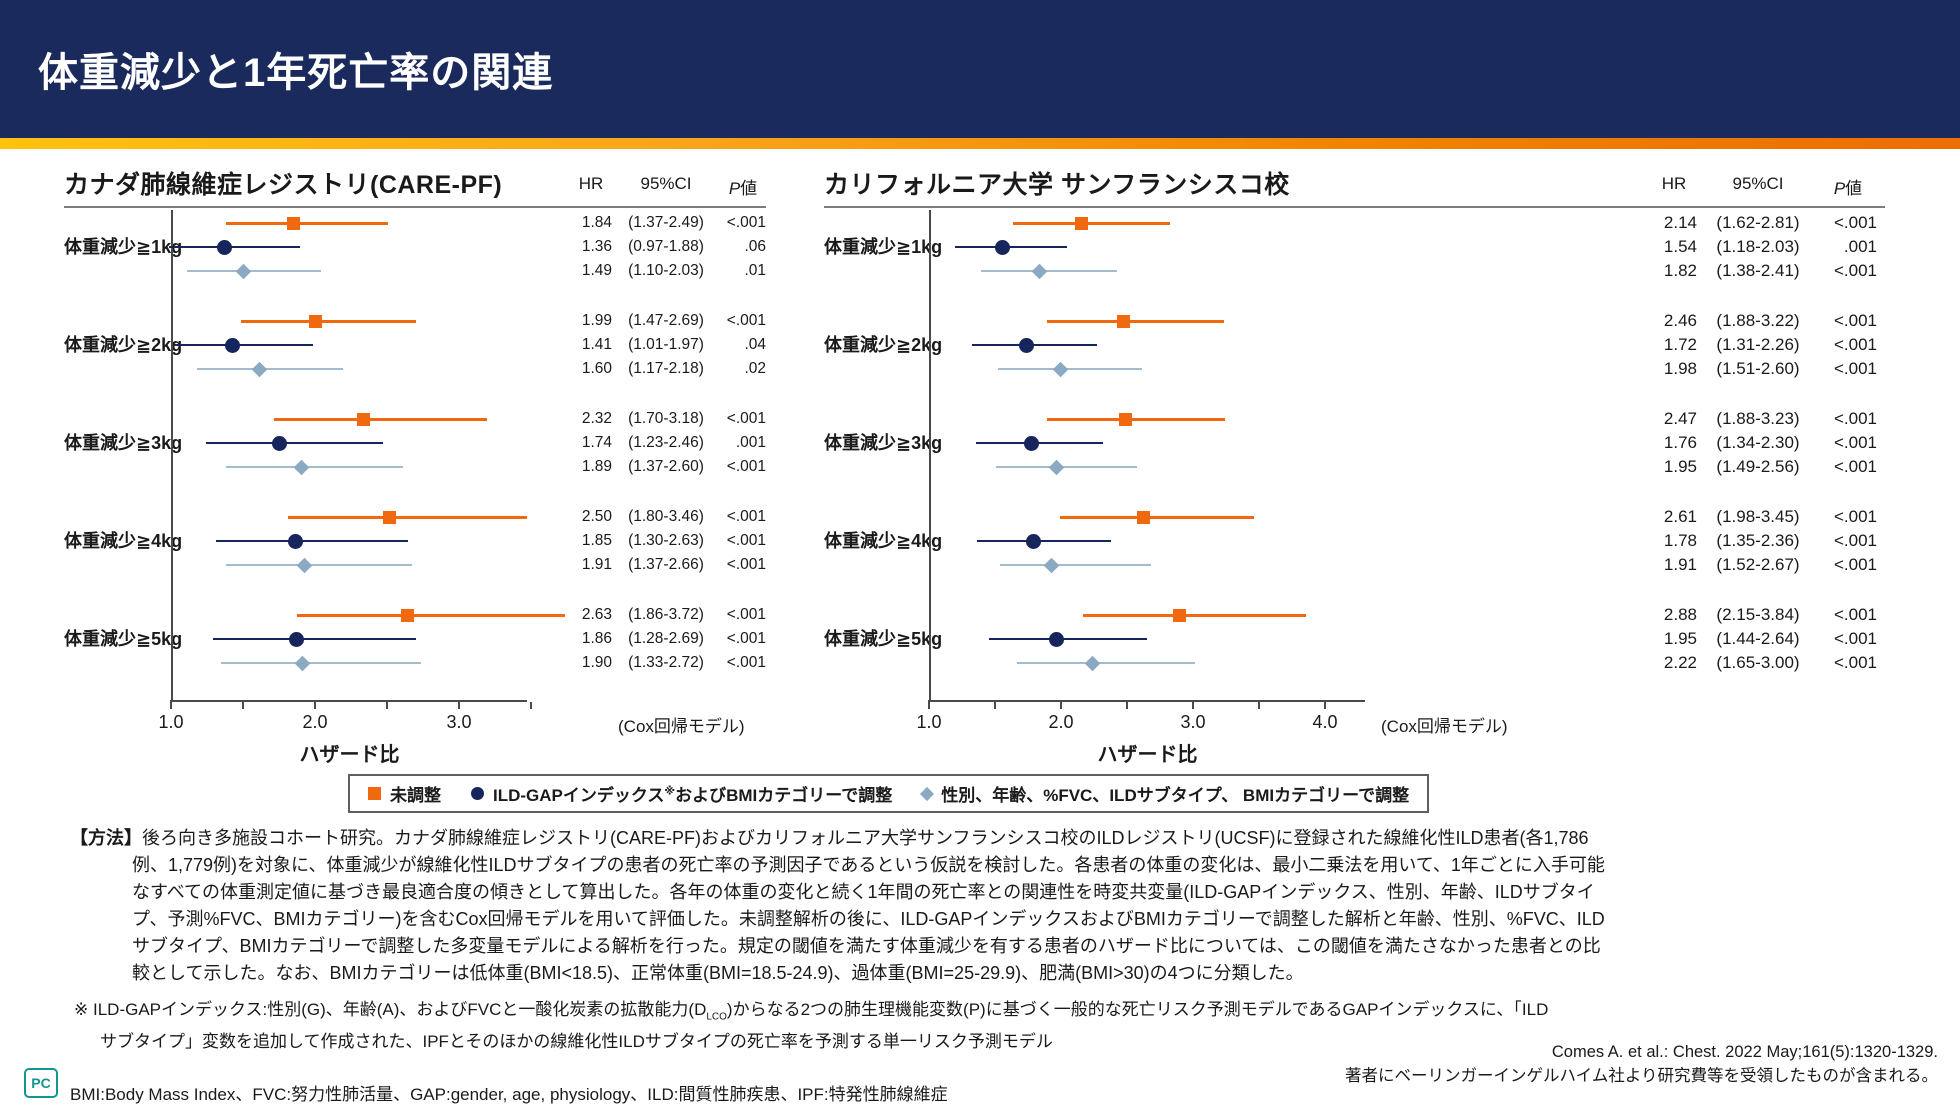  What do you see at coordinates (415, 795) in the screenshot?
I see `legend-label: 未調整` at bounding box center [415, 795].